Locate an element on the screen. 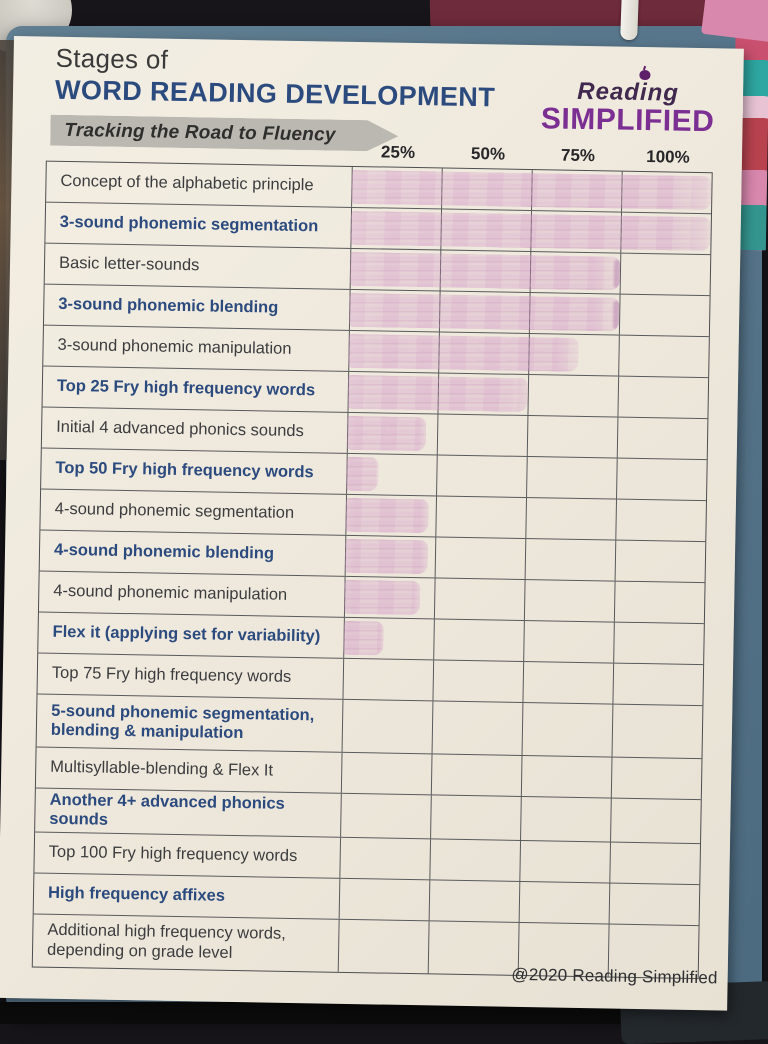  logo-word-simplified: SIMPLIFIED is located at coordinates (627, 120).